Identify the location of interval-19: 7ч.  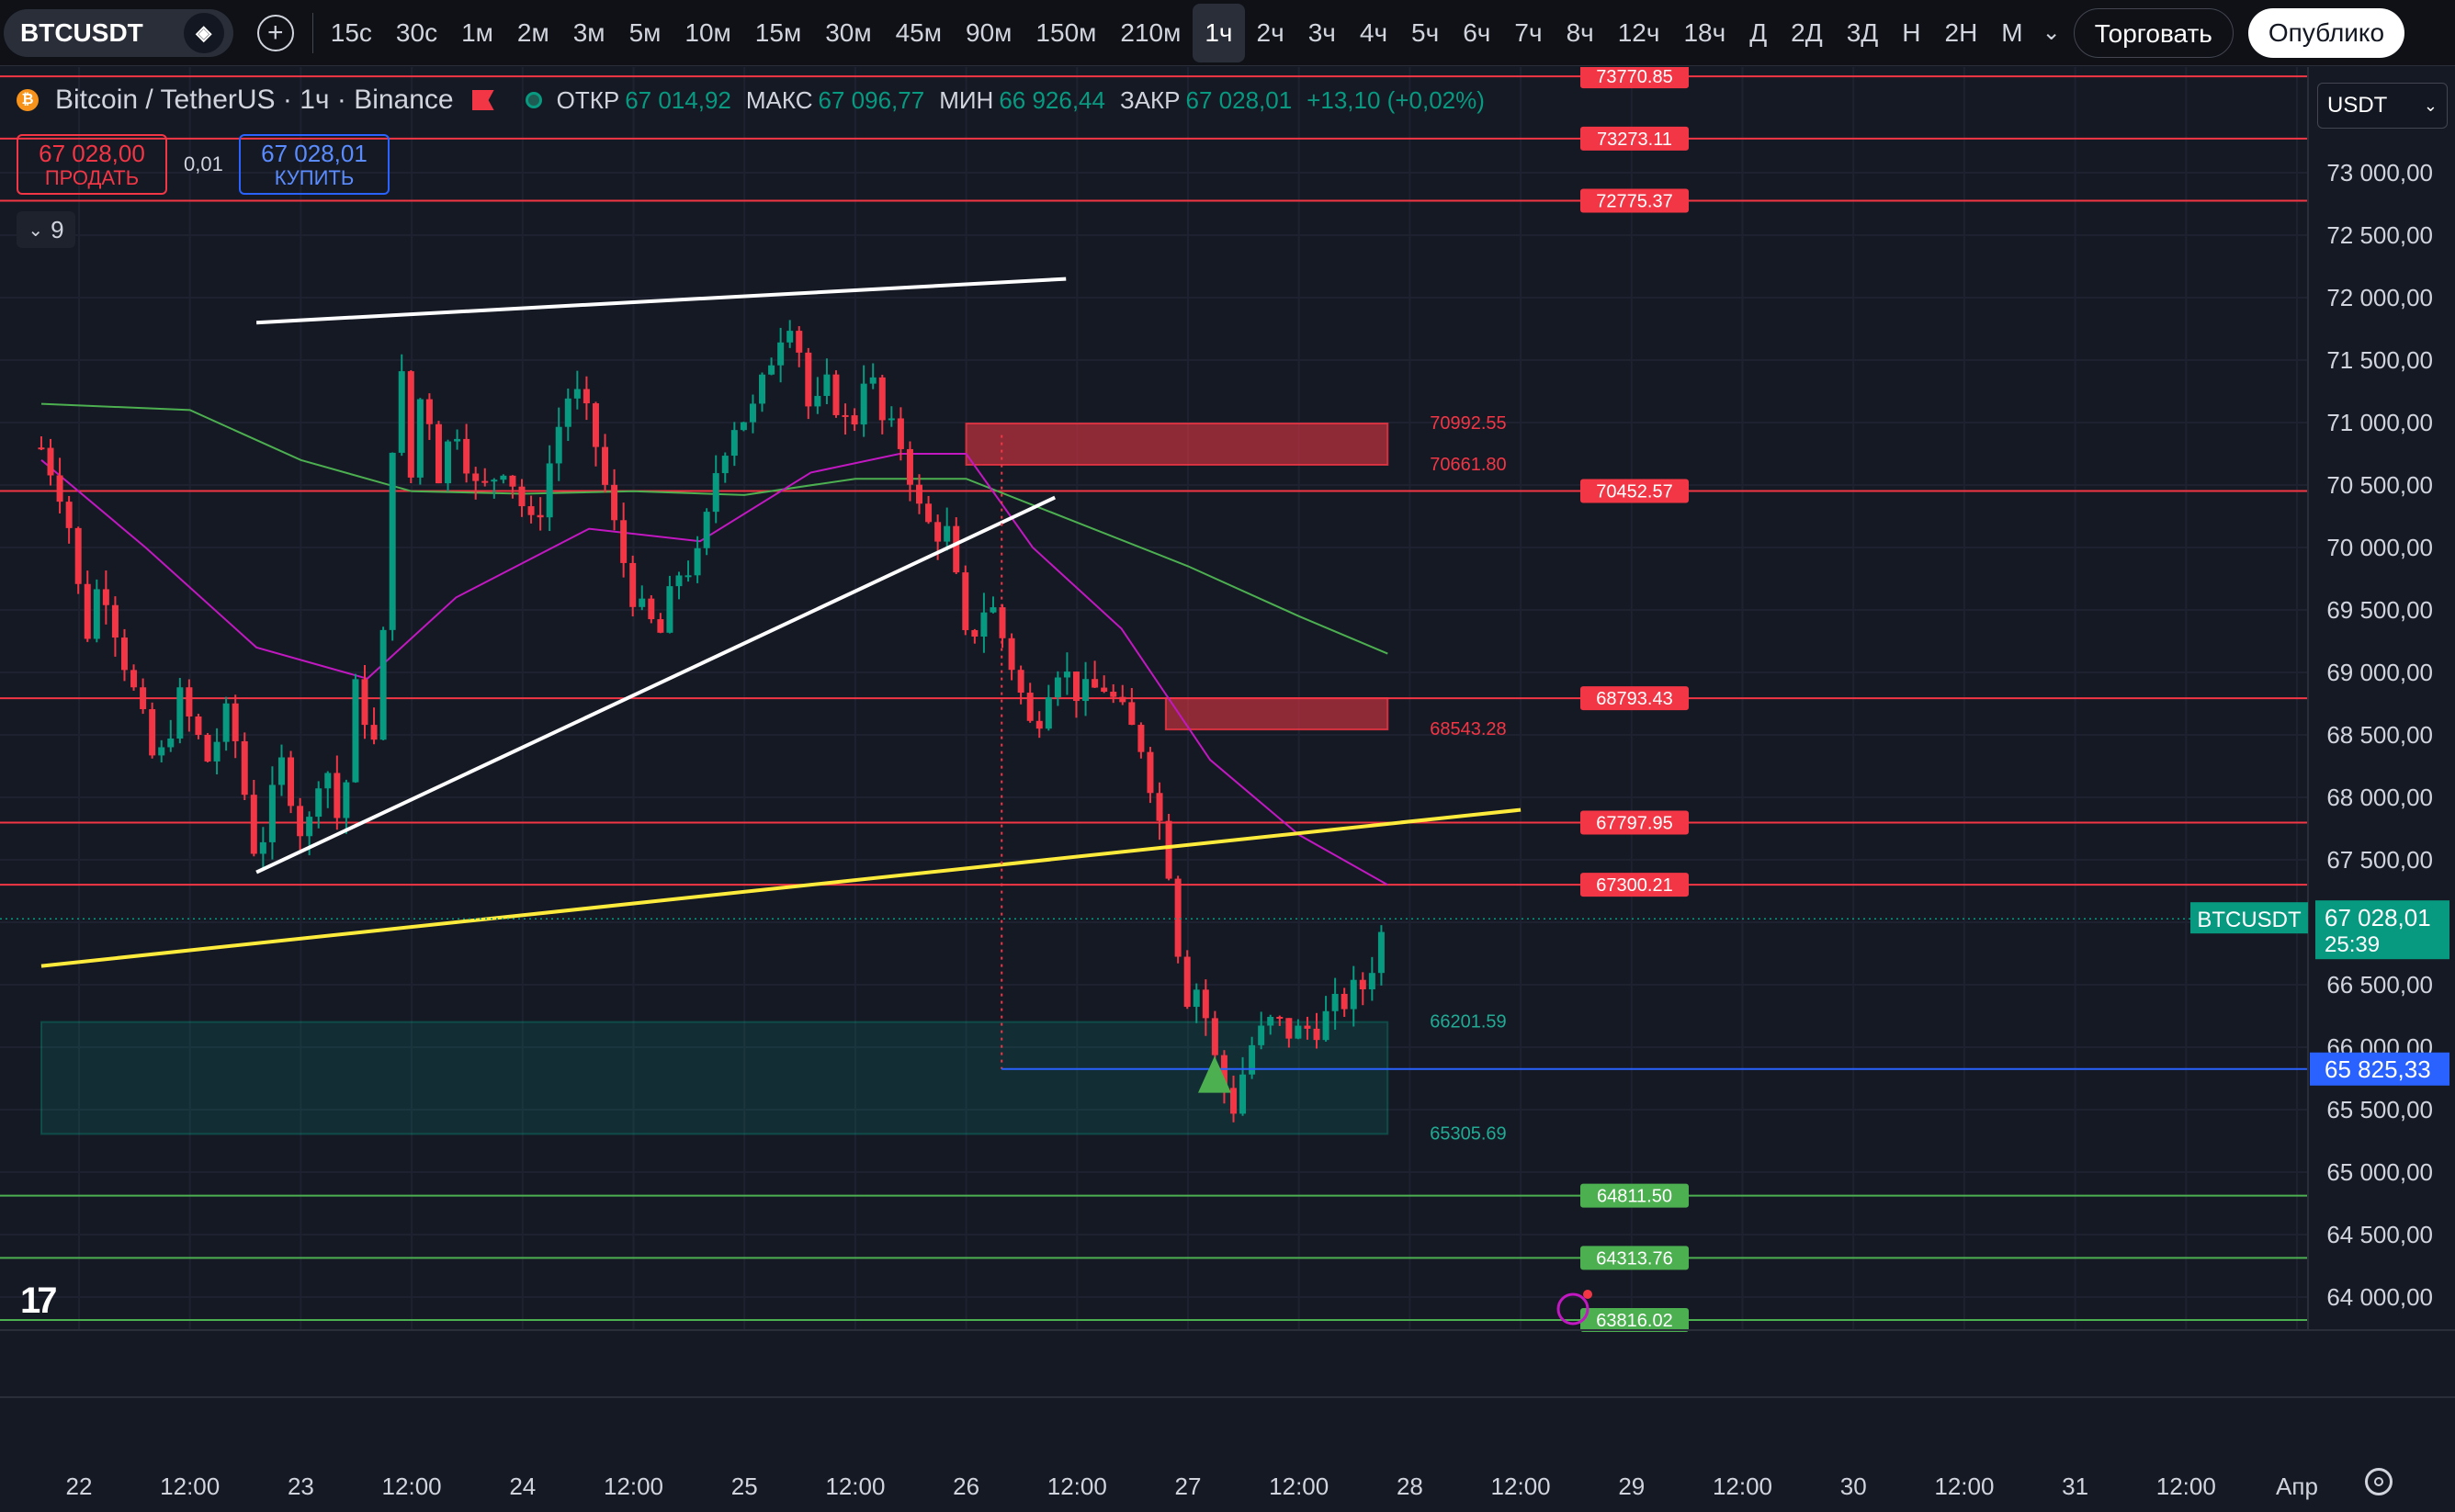
(1528, 32).